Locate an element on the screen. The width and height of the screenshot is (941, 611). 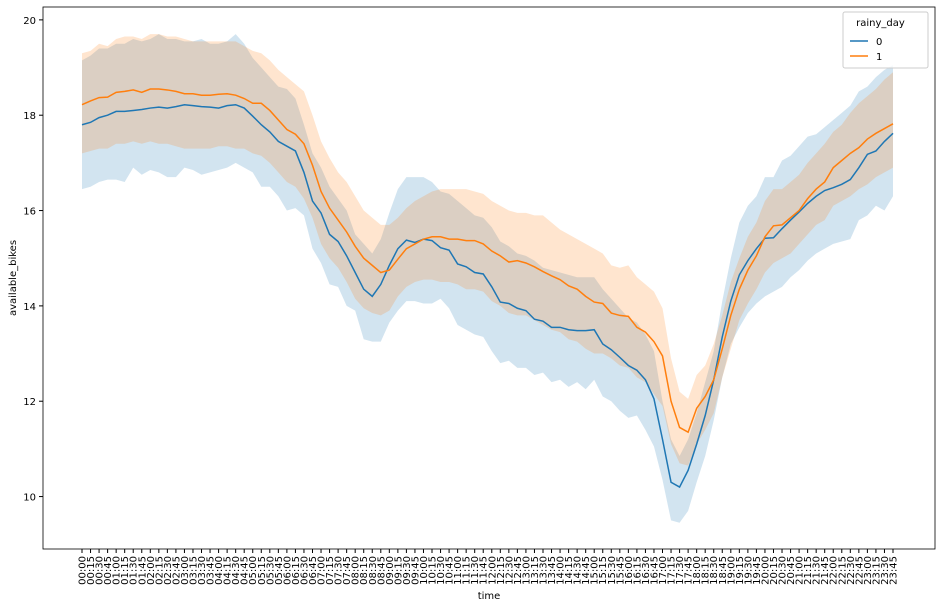
x-tick-label: 12:15 is located at coordinates (501, 570).